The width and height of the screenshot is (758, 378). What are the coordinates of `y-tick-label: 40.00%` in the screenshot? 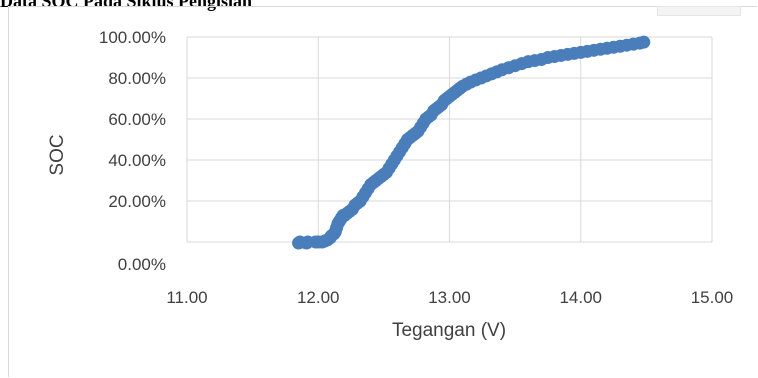 It's located at (137, 160).